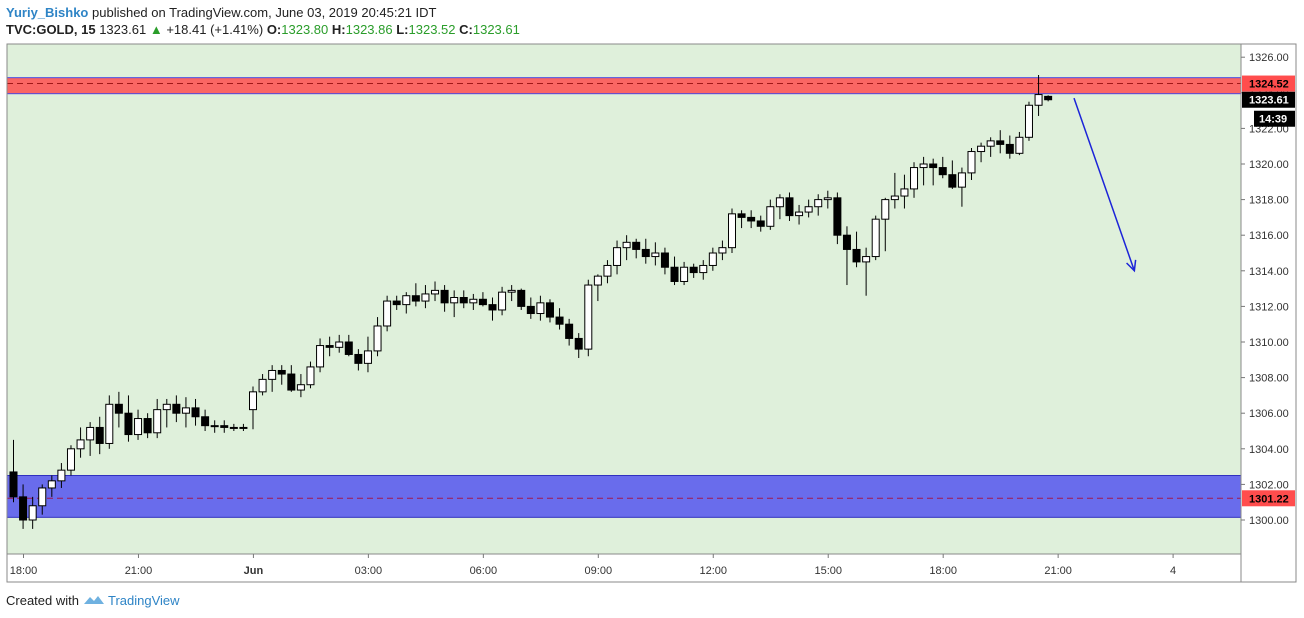 The height and width of the screenshot is (618, 1304). I want to click on x-tick-label: 18:00, so click(24, 571).